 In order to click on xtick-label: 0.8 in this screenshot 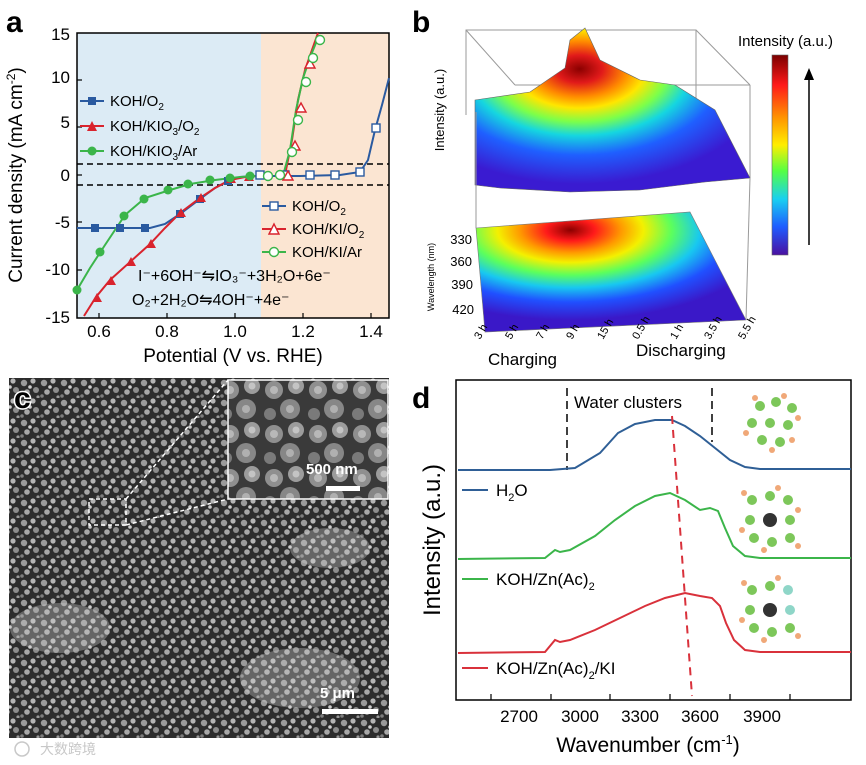, I will do `click(167, 331)`.